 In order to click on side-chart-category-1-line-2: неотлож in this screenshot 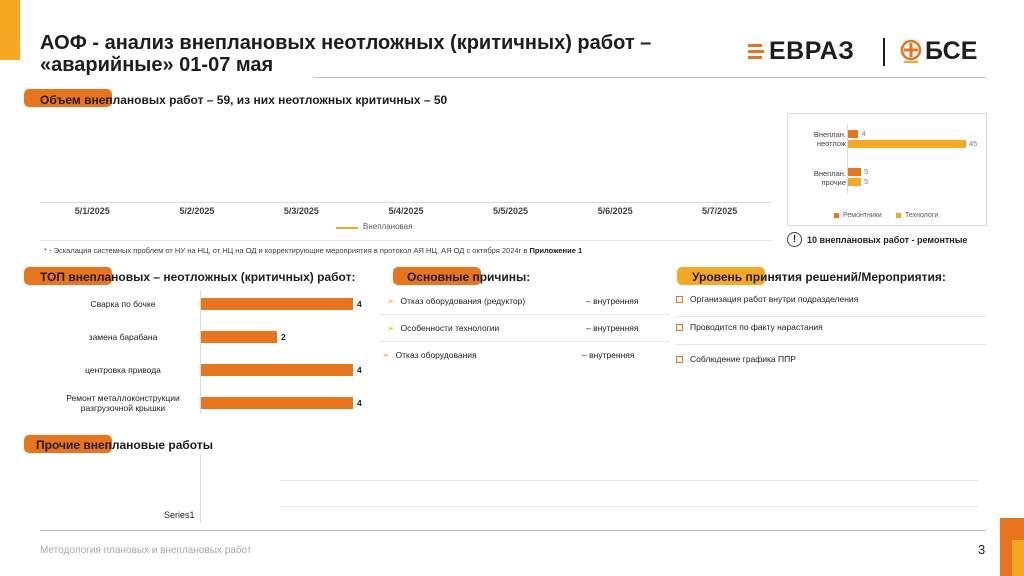, I will do `click(831, 143)`.